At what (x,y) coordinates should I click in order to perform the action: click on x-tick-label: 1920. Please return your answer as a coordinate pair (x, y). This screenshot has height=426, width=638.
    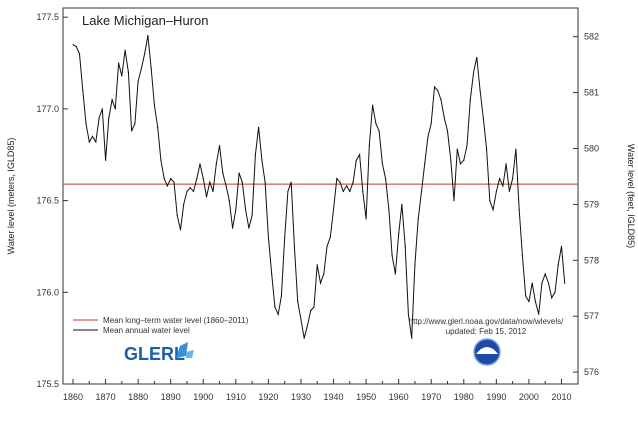
    Looking at the image, I should click on (268, 397).